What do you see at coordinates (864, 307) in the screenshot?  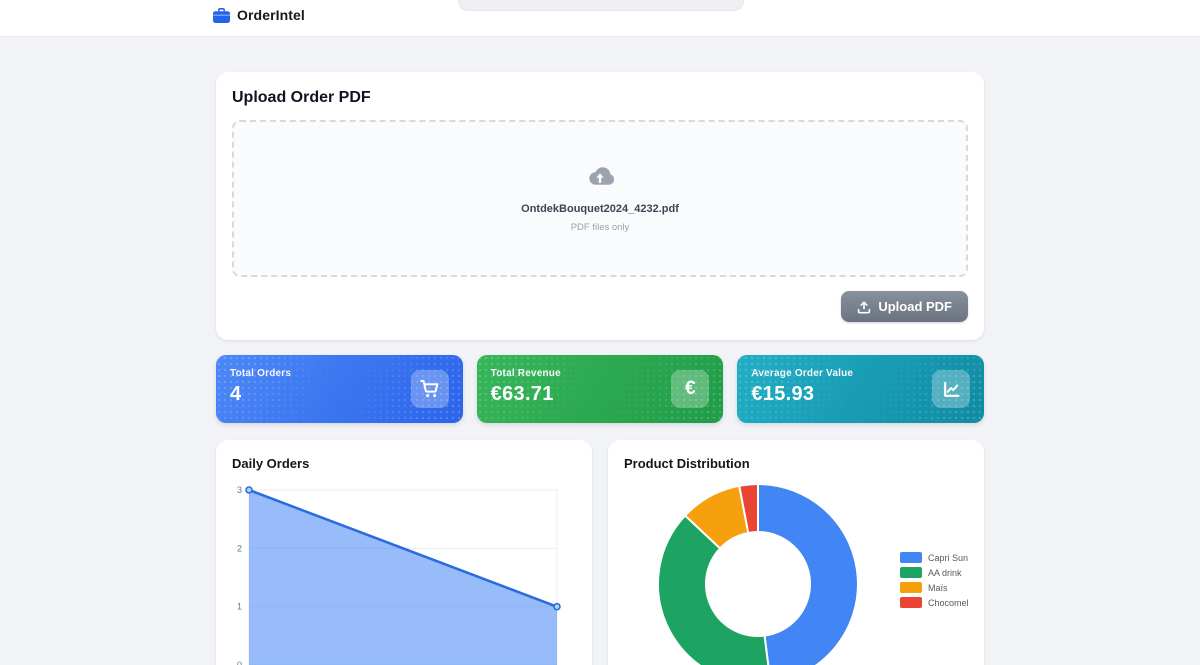 I see `upload-icon` at bounding box center [864, 307].